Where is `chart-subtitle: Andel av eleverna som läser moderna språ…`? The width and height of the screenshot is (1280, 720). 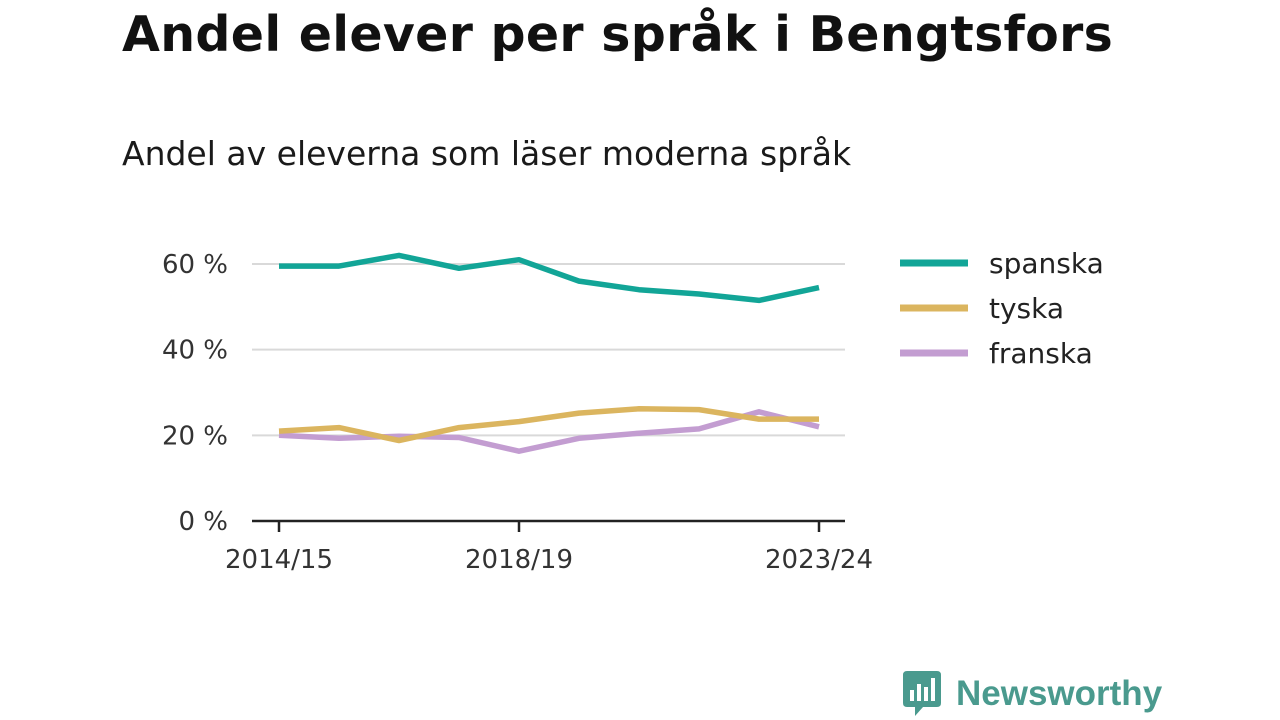
chart-subtitle: Andel av eleverna som läser moderna språ… is located at coordinates (487, 153).